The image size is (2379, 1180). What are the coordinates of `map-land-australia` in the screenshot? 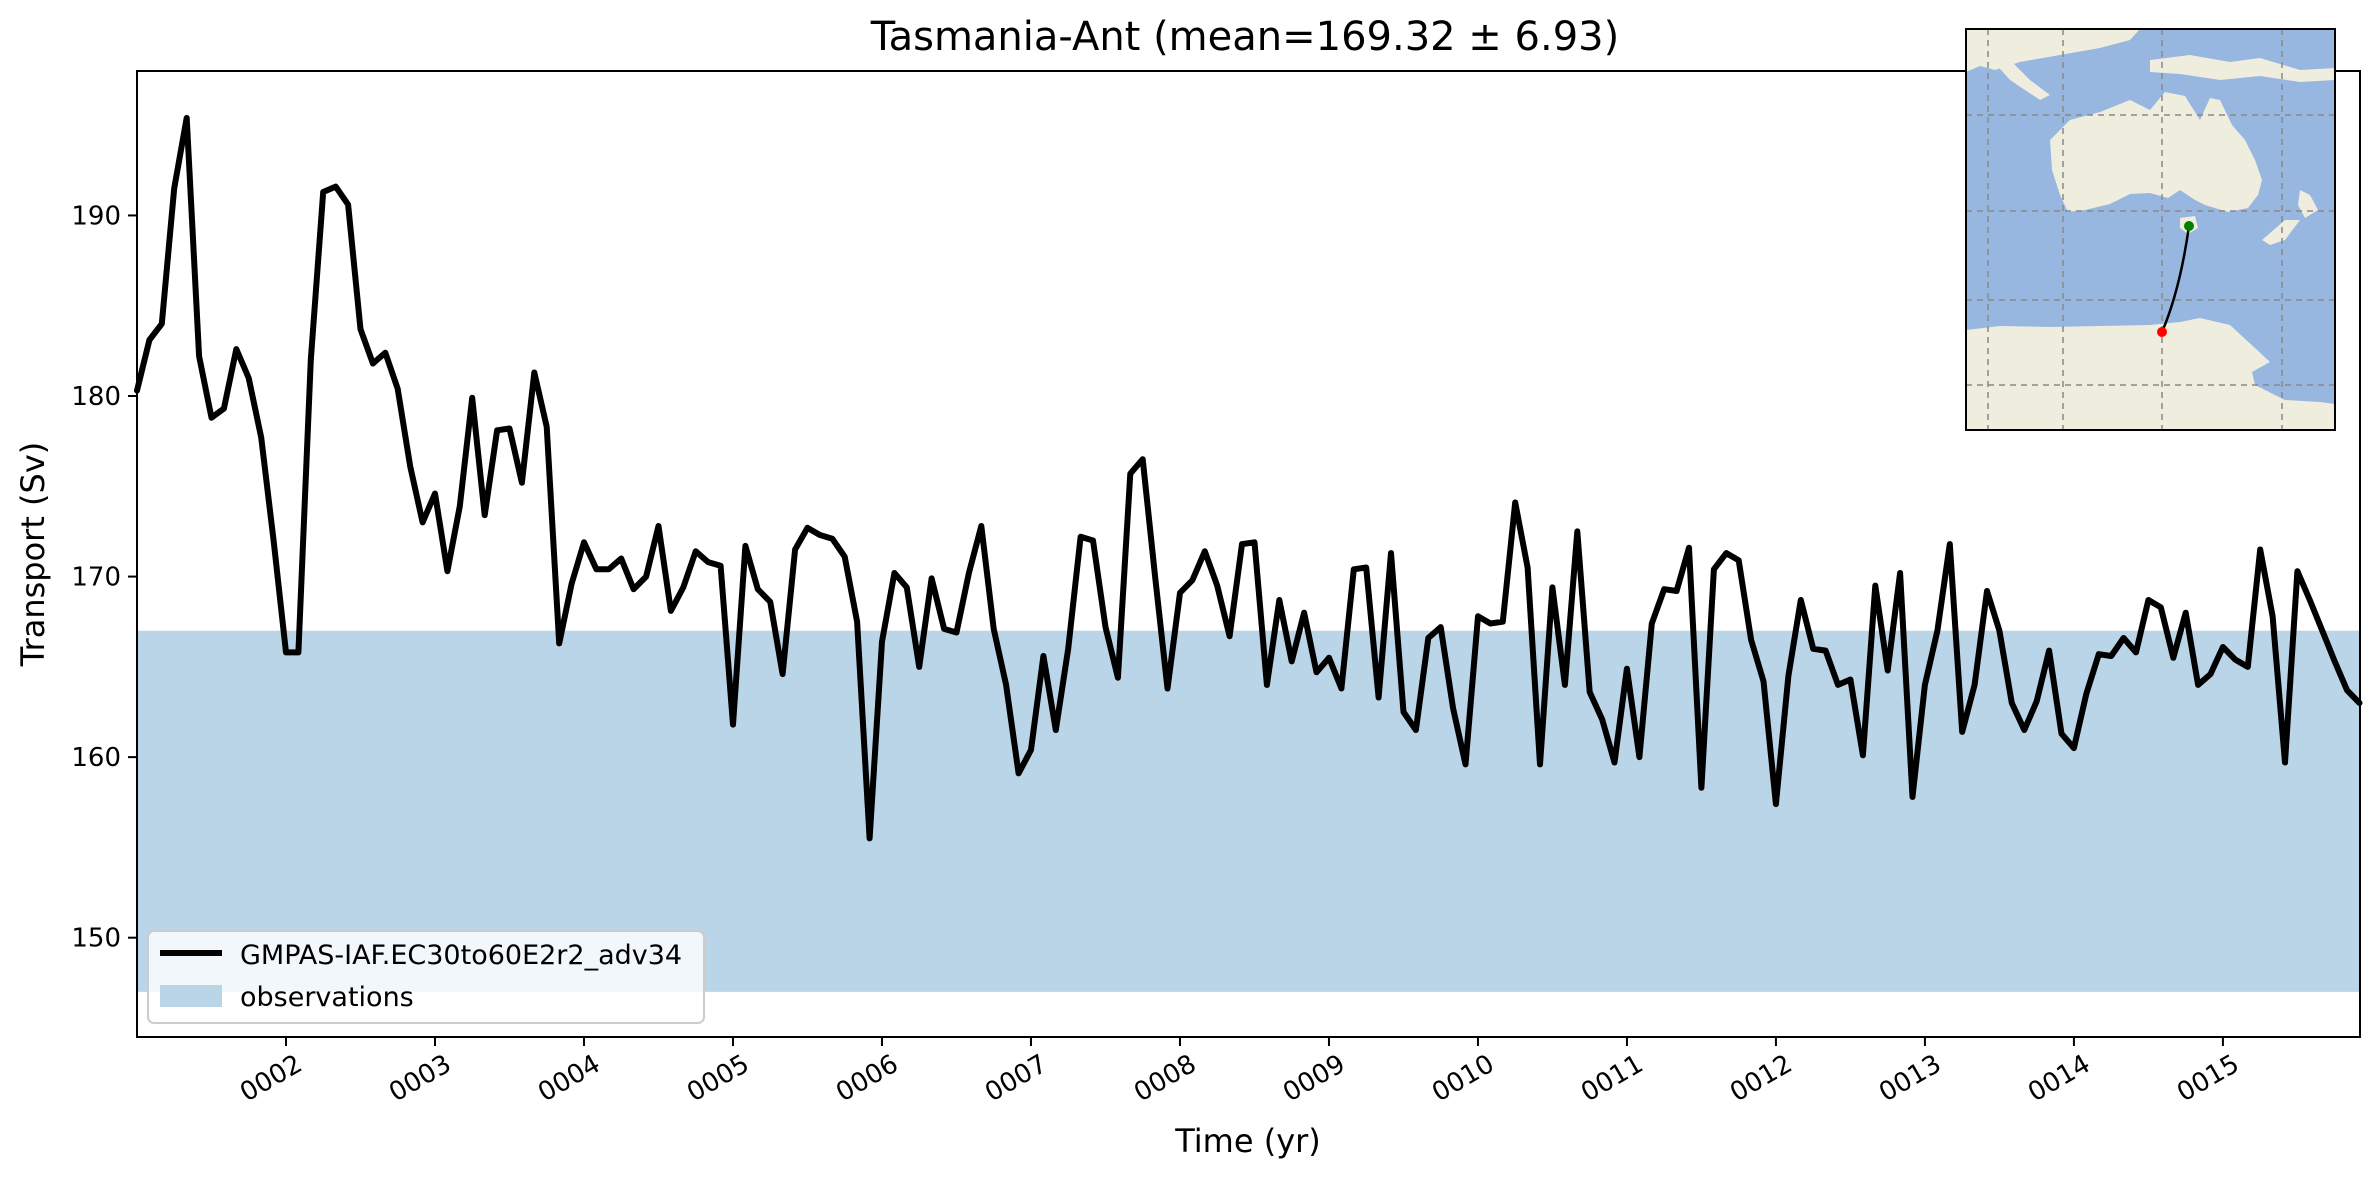 It's located at (2156, 152).